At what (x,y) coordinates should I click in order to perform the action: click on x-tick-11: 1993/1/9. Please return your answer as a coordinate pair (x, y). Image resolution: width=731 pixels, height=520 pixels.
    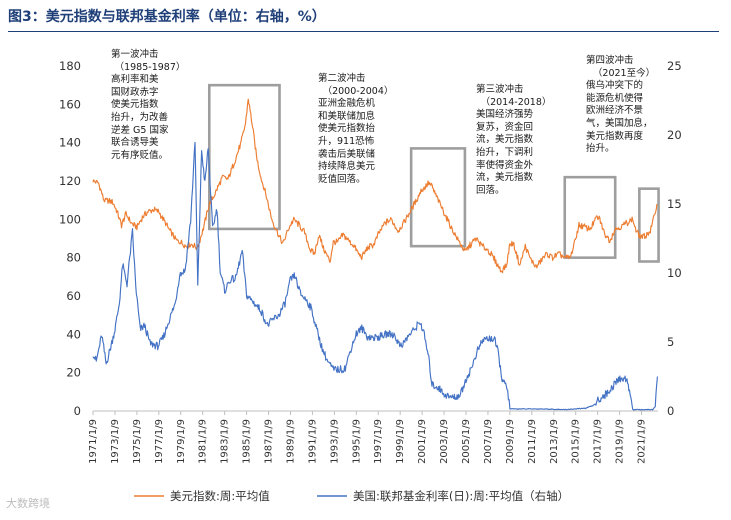
    Looking at the image, I should click on (334, 441).